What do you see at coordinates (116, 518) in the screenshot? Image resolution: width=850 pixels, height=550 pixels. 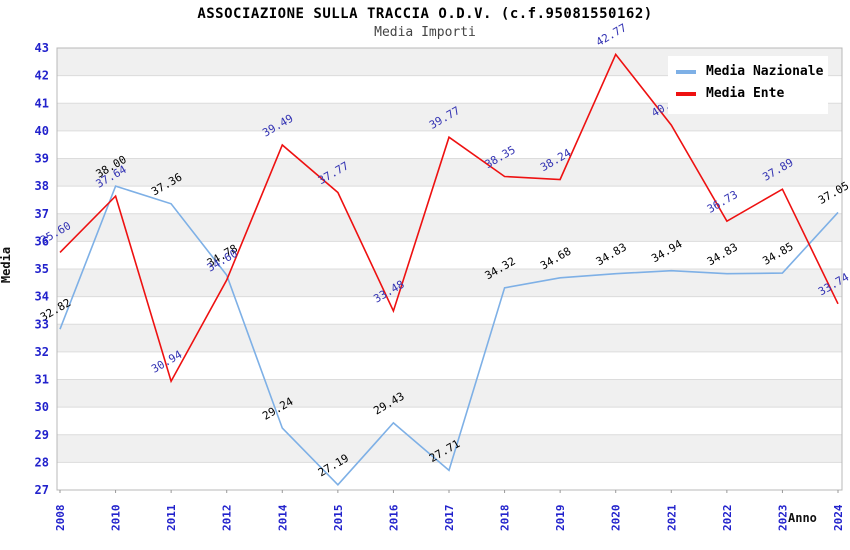 I see `x-tick-label: 2010` at bounding box center [116, 518].